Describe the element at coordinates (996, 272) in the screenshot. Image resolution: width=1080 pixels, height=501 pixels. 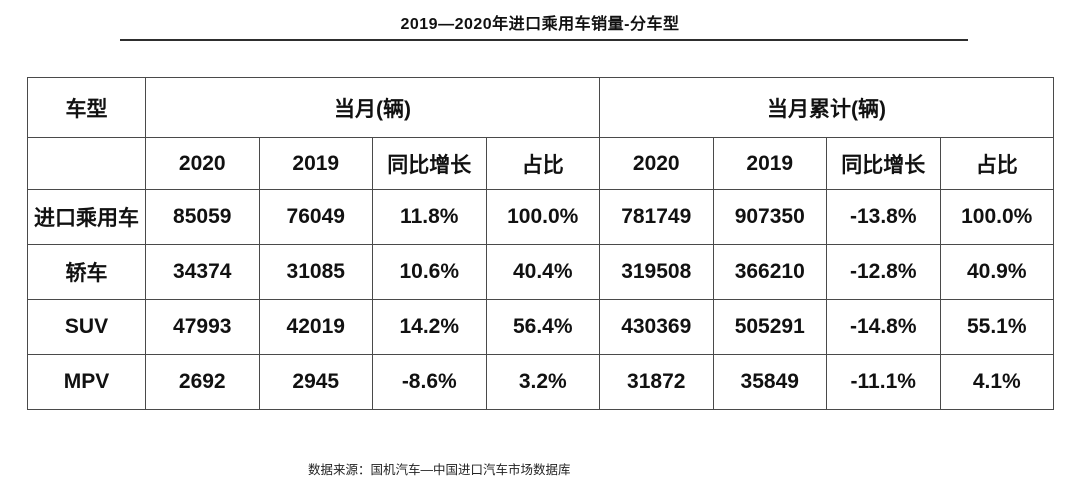
I see `data-cell: 40.9%` at that location.